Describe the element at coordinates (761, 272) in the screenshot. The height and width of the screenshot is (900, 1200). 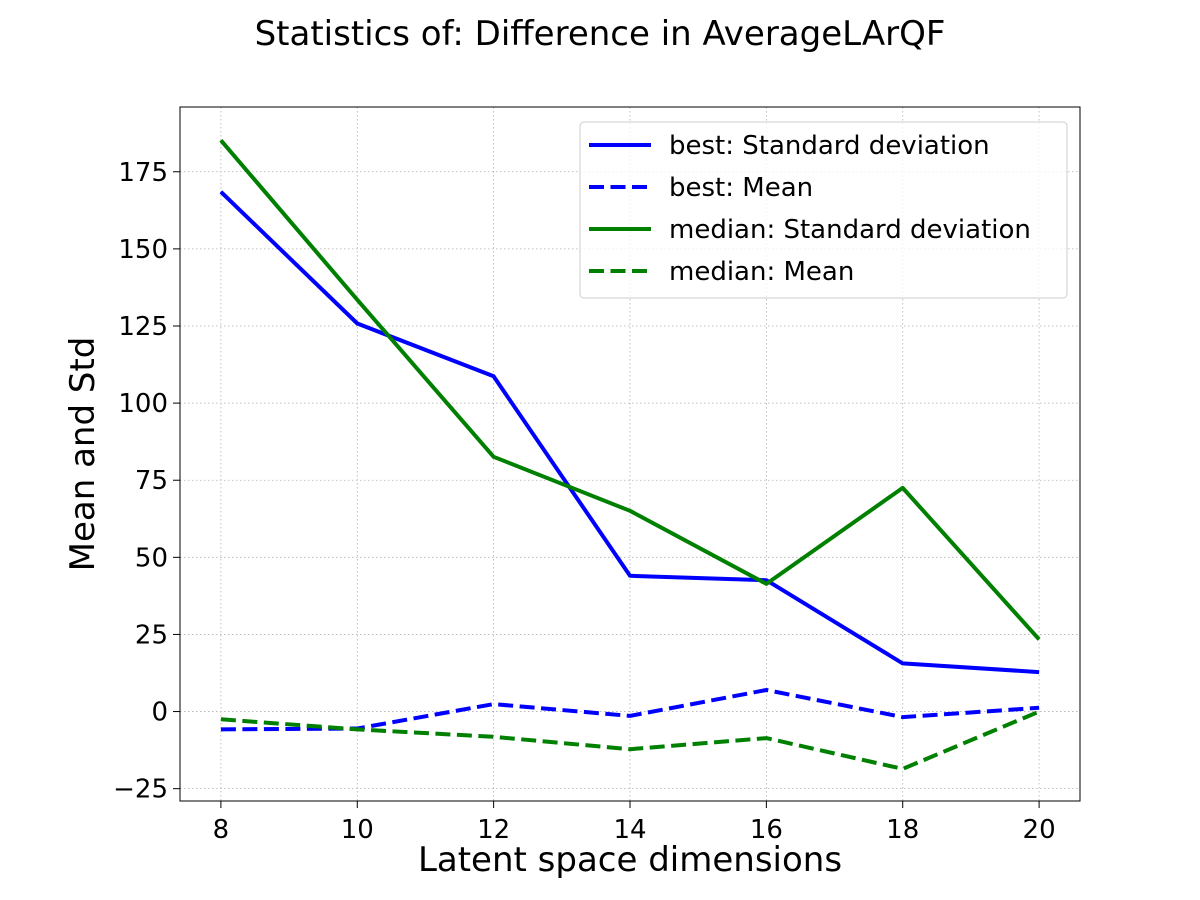
I see `legend-label: median: Mean` at that location.